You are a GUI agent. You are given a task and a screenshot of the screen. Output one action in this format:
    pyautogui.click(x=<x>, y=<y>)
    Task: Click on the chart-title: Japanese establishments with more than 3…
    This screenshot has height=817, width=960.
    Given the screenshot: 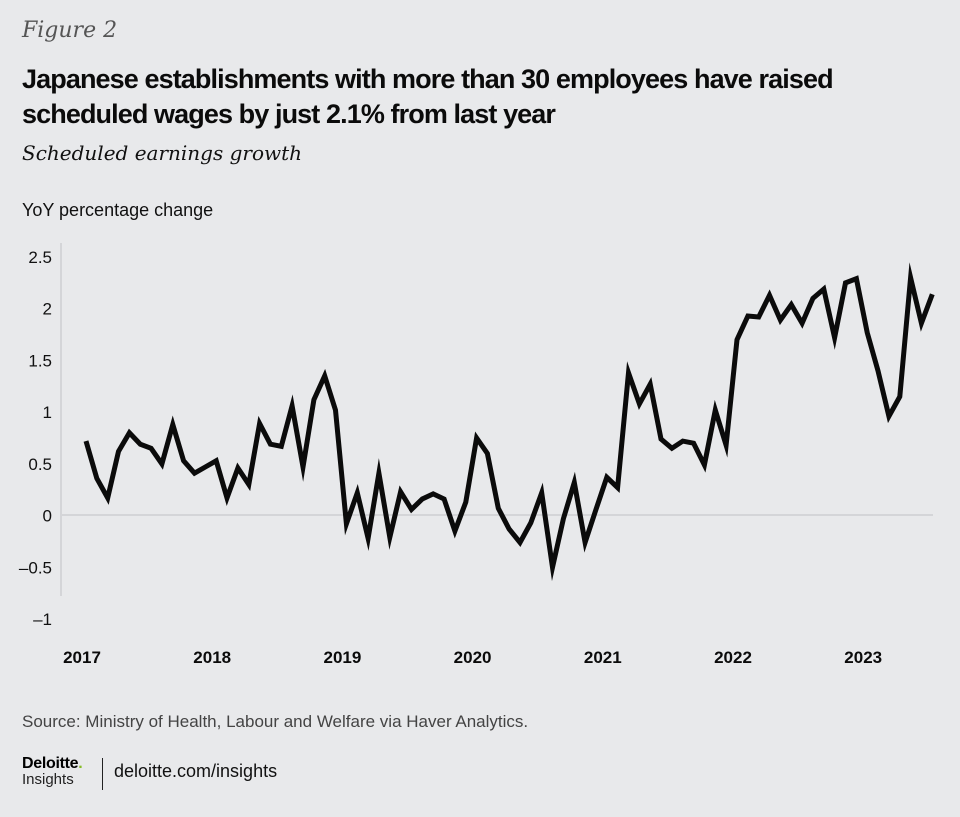 What is the action you would take?
    pyautogui.click(x=428, y=96)
    